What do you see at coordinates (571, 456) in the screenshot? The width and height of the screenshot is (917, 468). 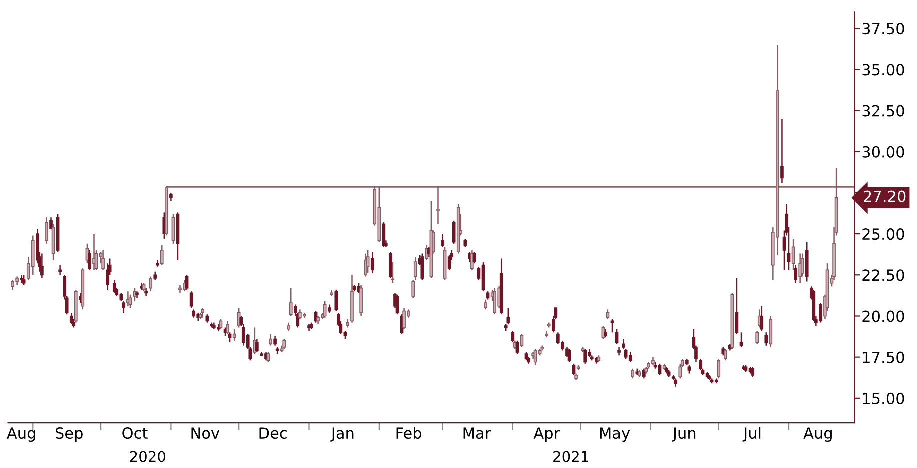 I see `text: 2021` at bounding box center [571, 456].